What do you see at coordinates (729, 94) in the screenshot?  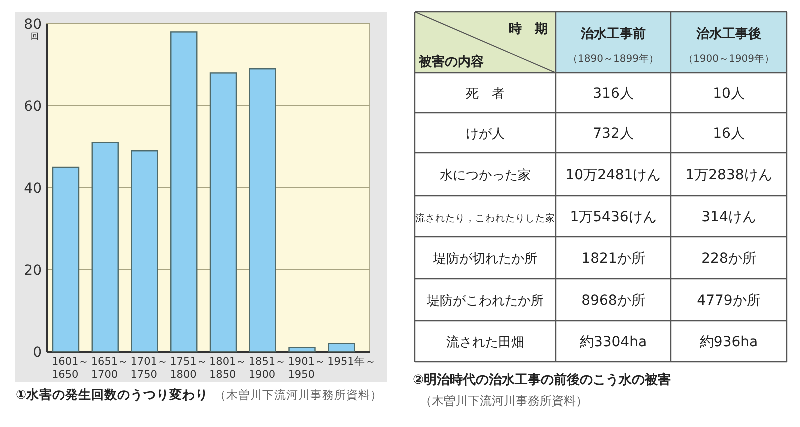 I see `text: 10人` at bounding box center [729, 94].